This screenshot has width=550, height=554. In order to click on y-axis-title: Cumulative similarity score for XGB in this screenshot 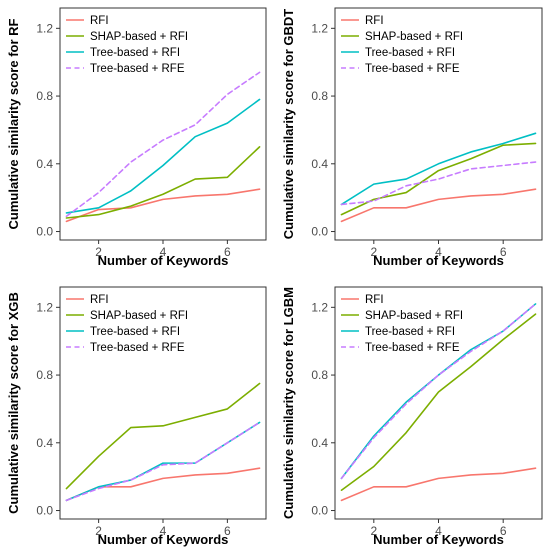, I will do `click(13, 403)`.